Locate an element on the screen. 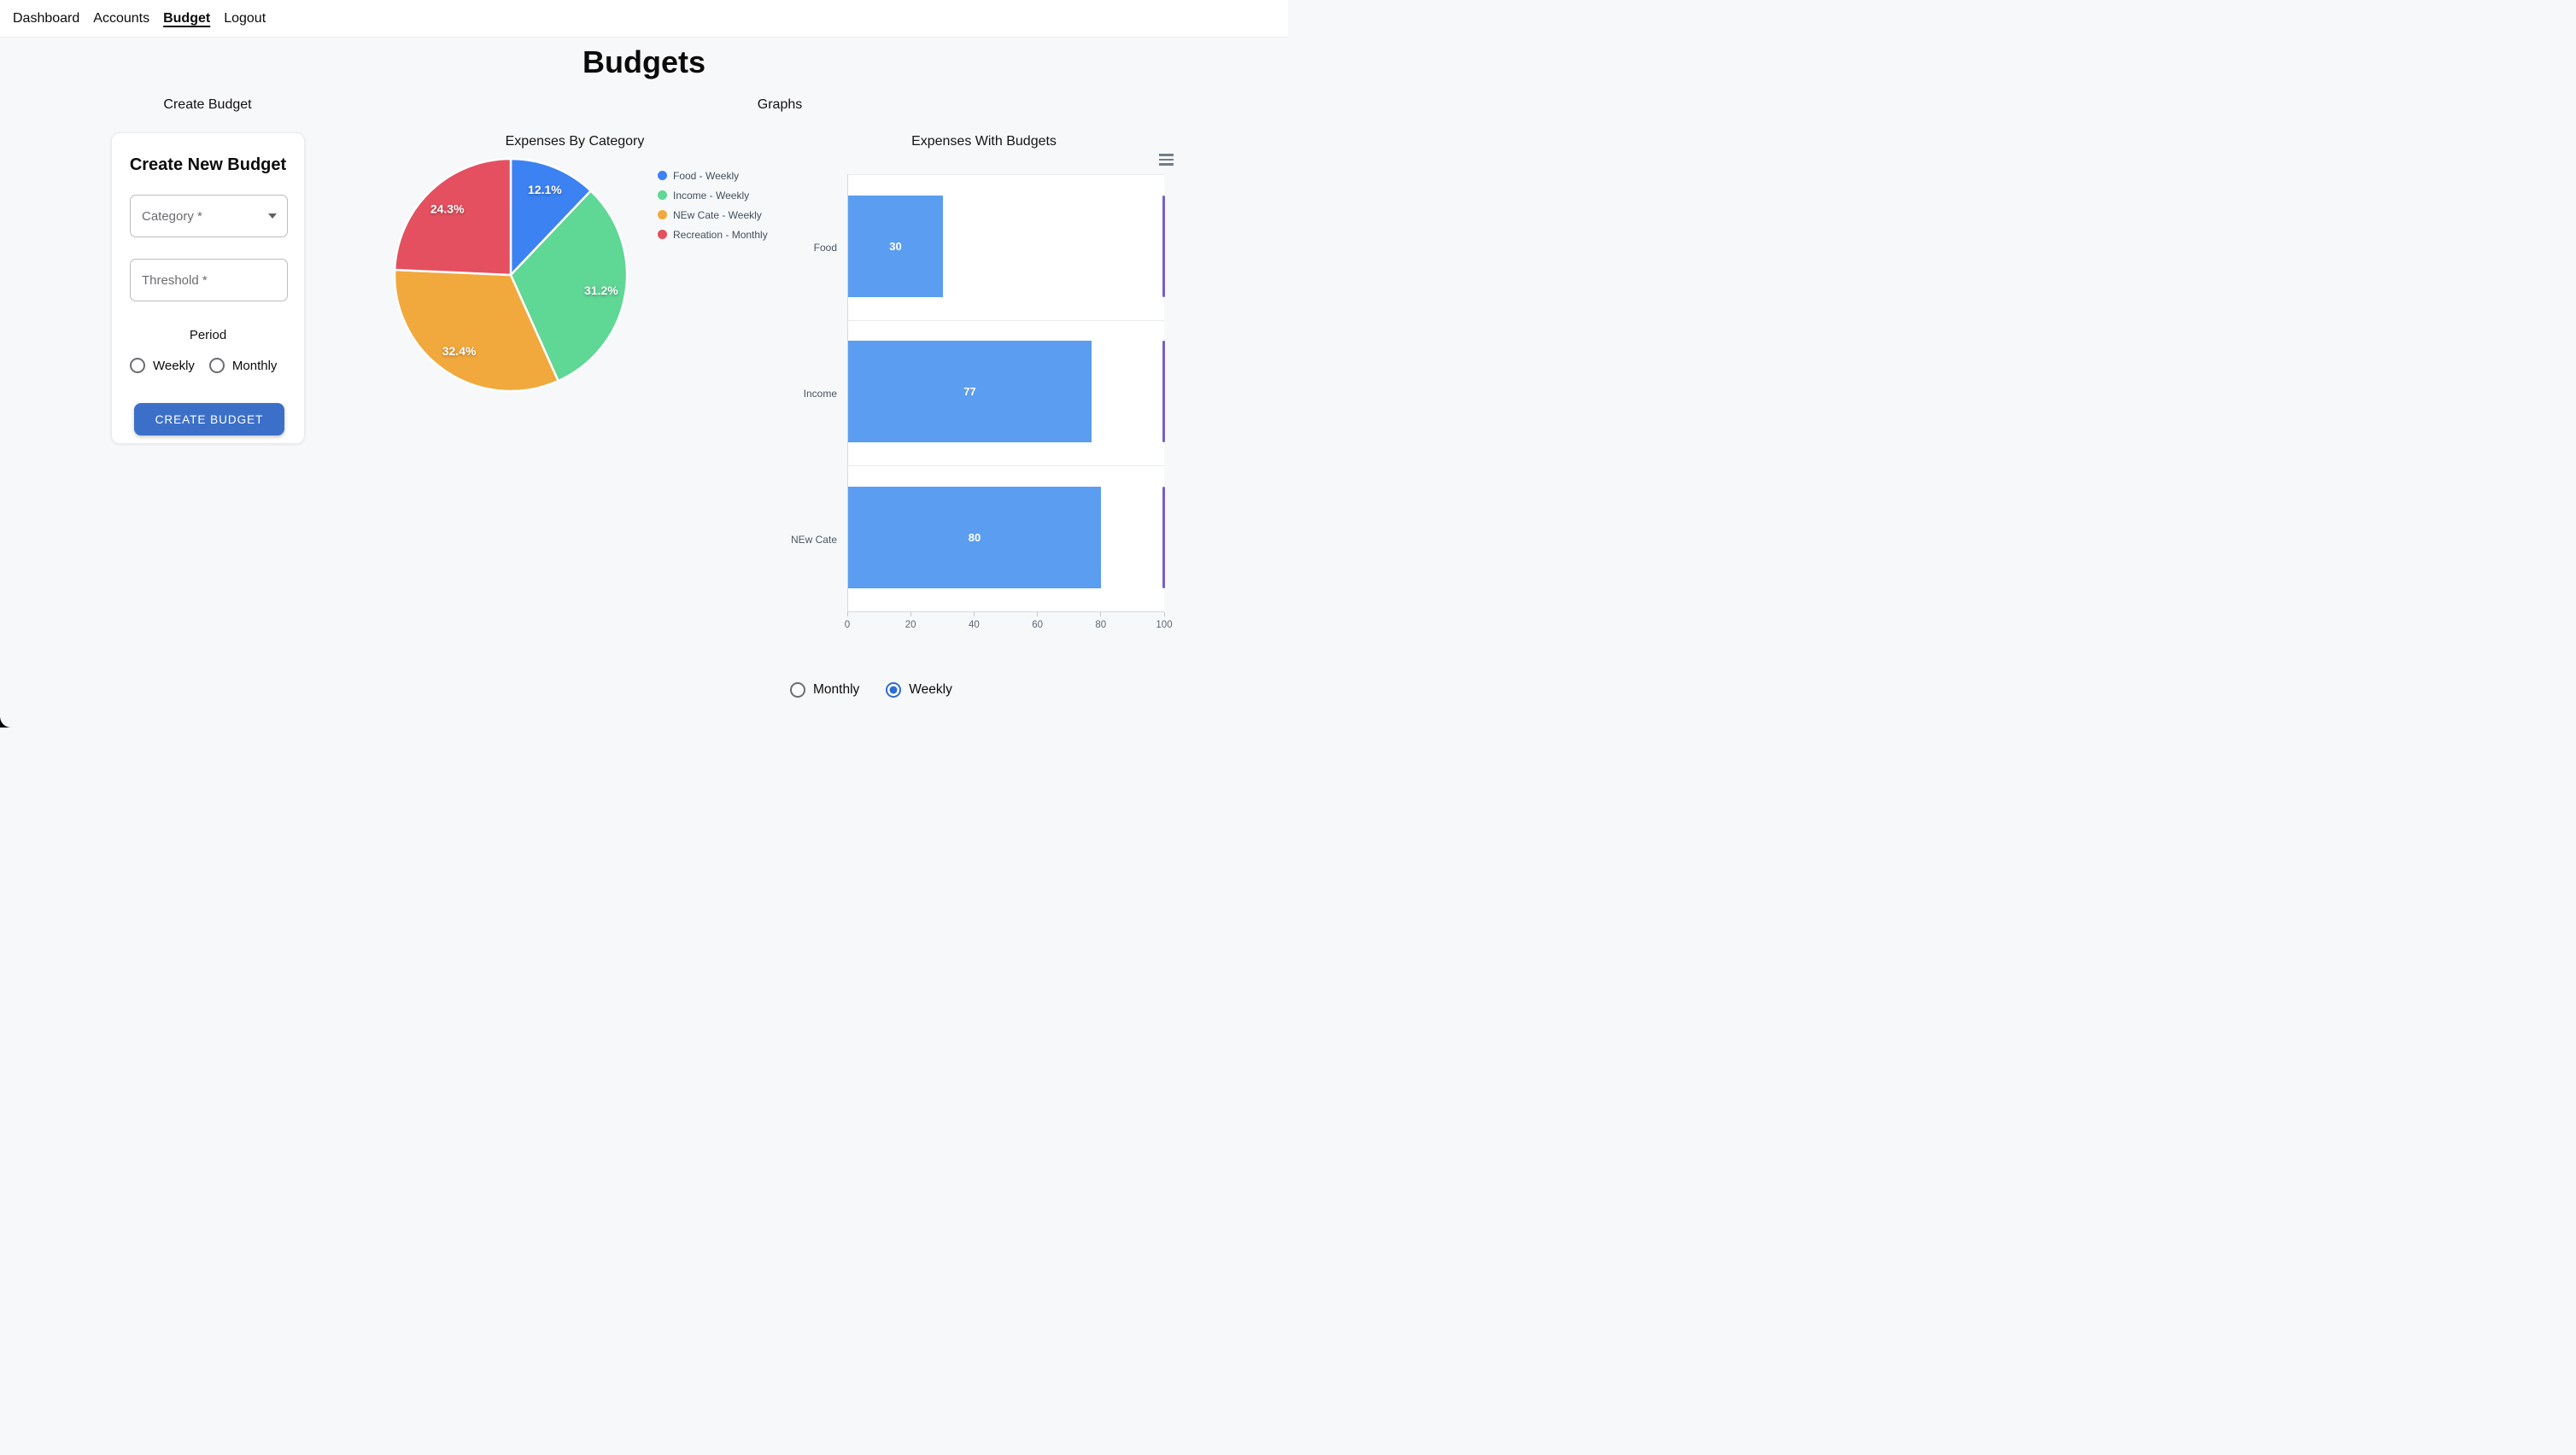 The width and height of the screenshot is (2576, 1455). weekly-radio is located at coordinates (137, 366).